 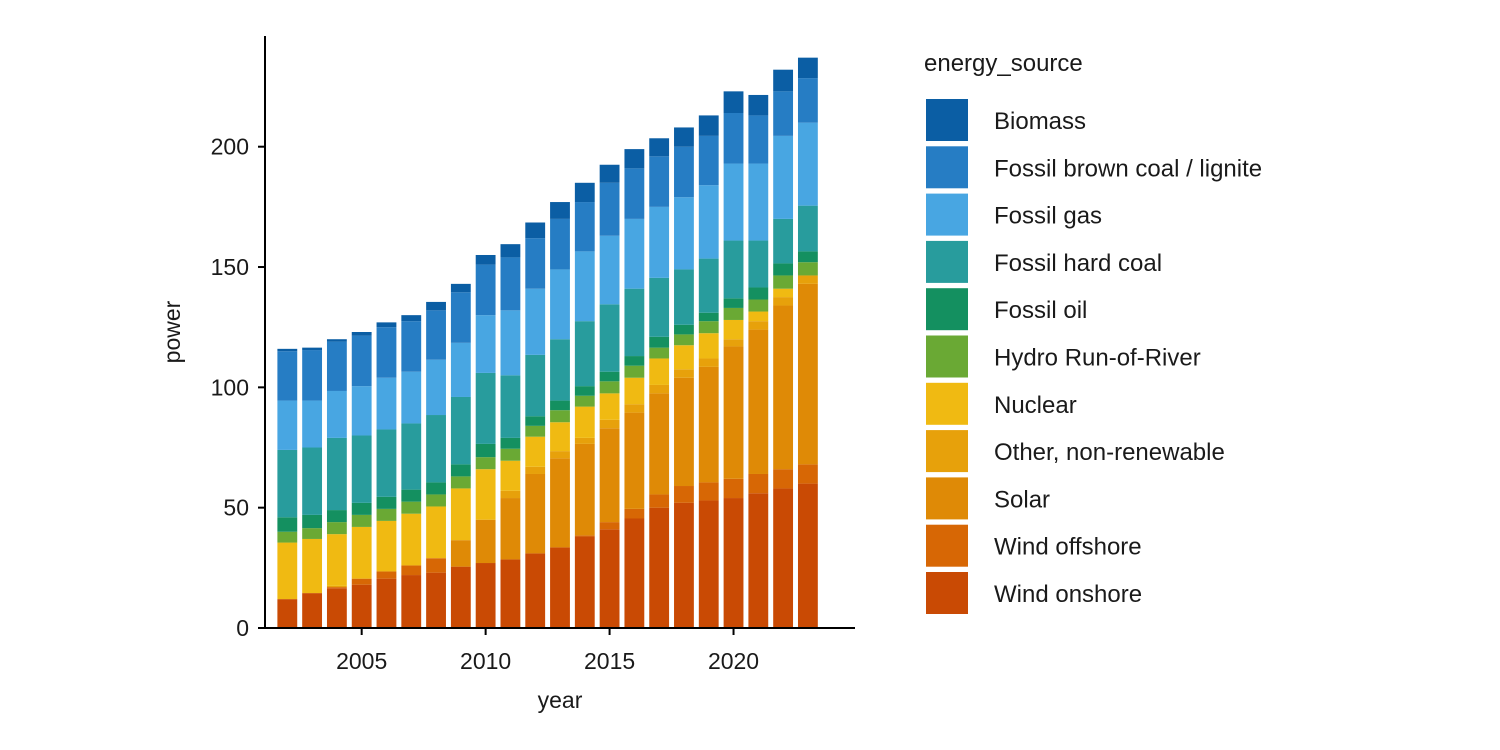 What do you see at coordinates (634, 513) in the screenshot?
I see `bar-wind-offshore-2016` at bounding box center [634, 513].